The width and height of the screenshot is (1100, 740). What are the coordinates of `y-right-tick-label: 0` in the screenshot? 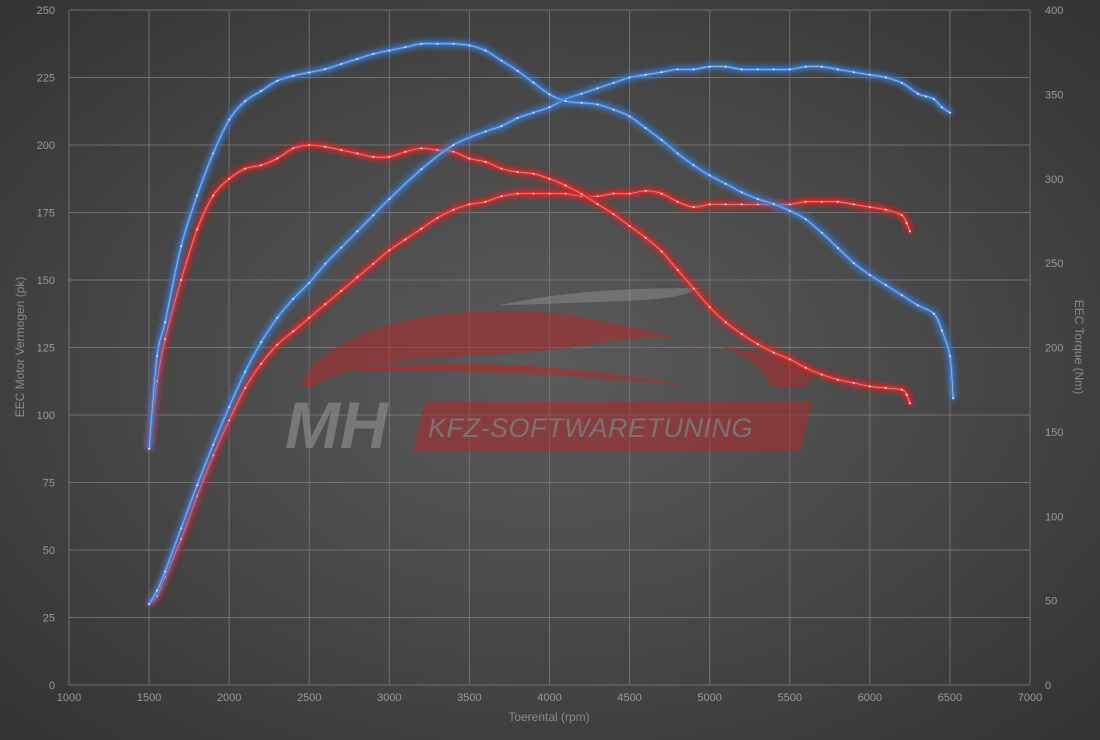 It's located at (1048, 686).